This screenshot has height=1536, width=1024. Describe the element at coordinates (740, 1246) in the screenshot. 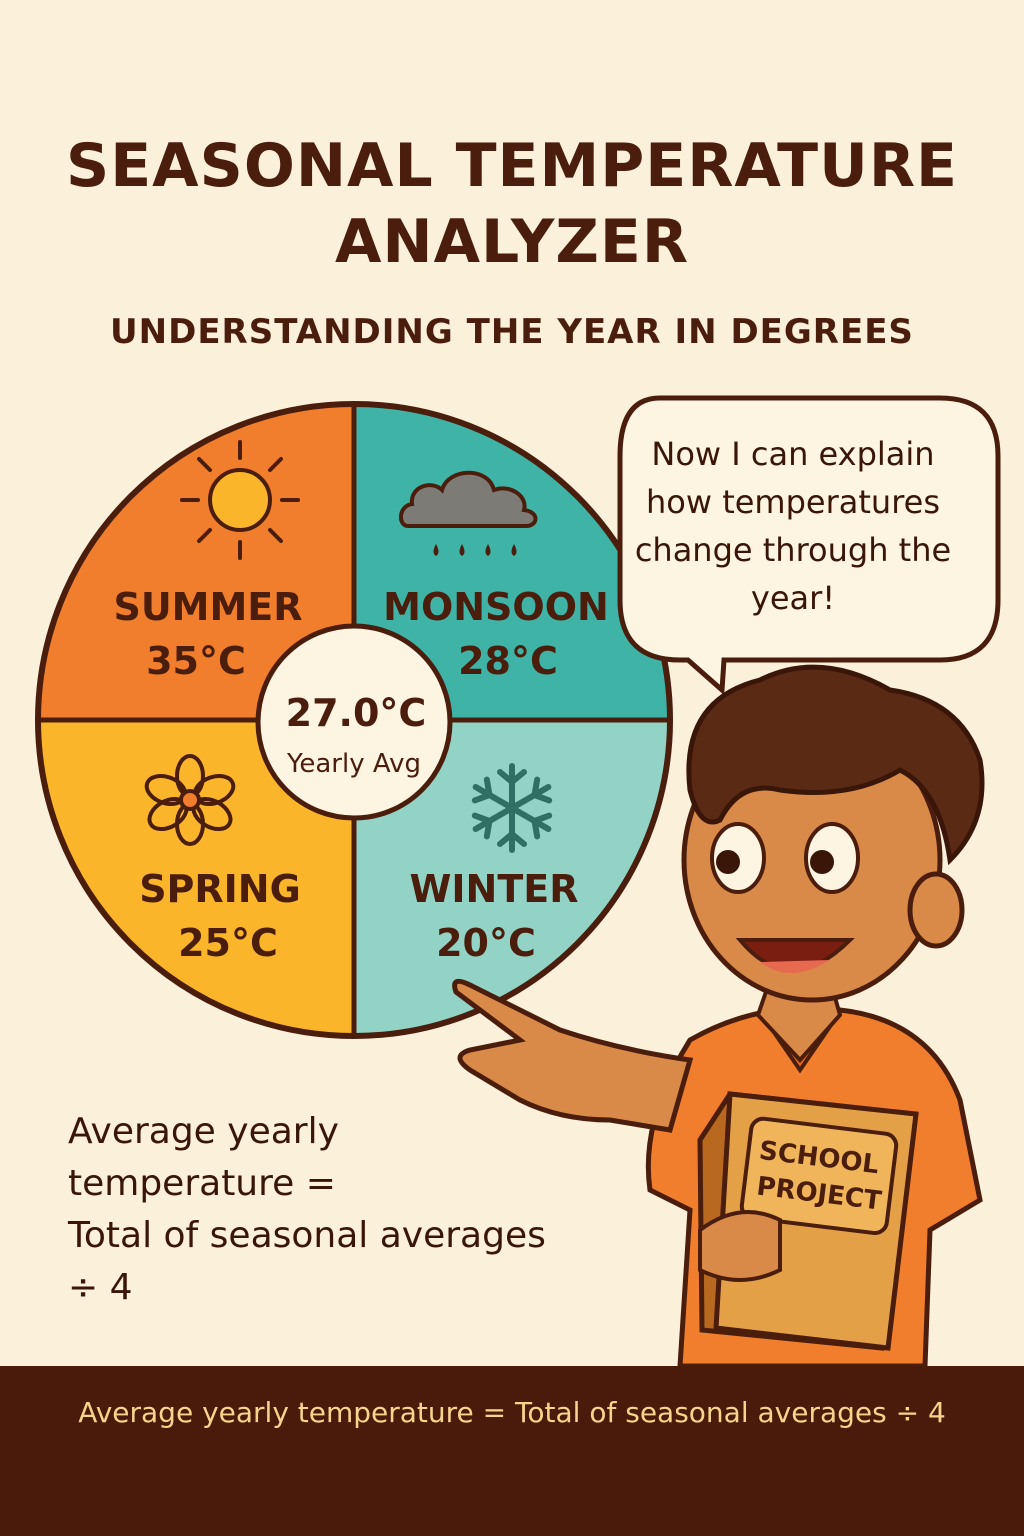

I see `holding-hand` at that location.